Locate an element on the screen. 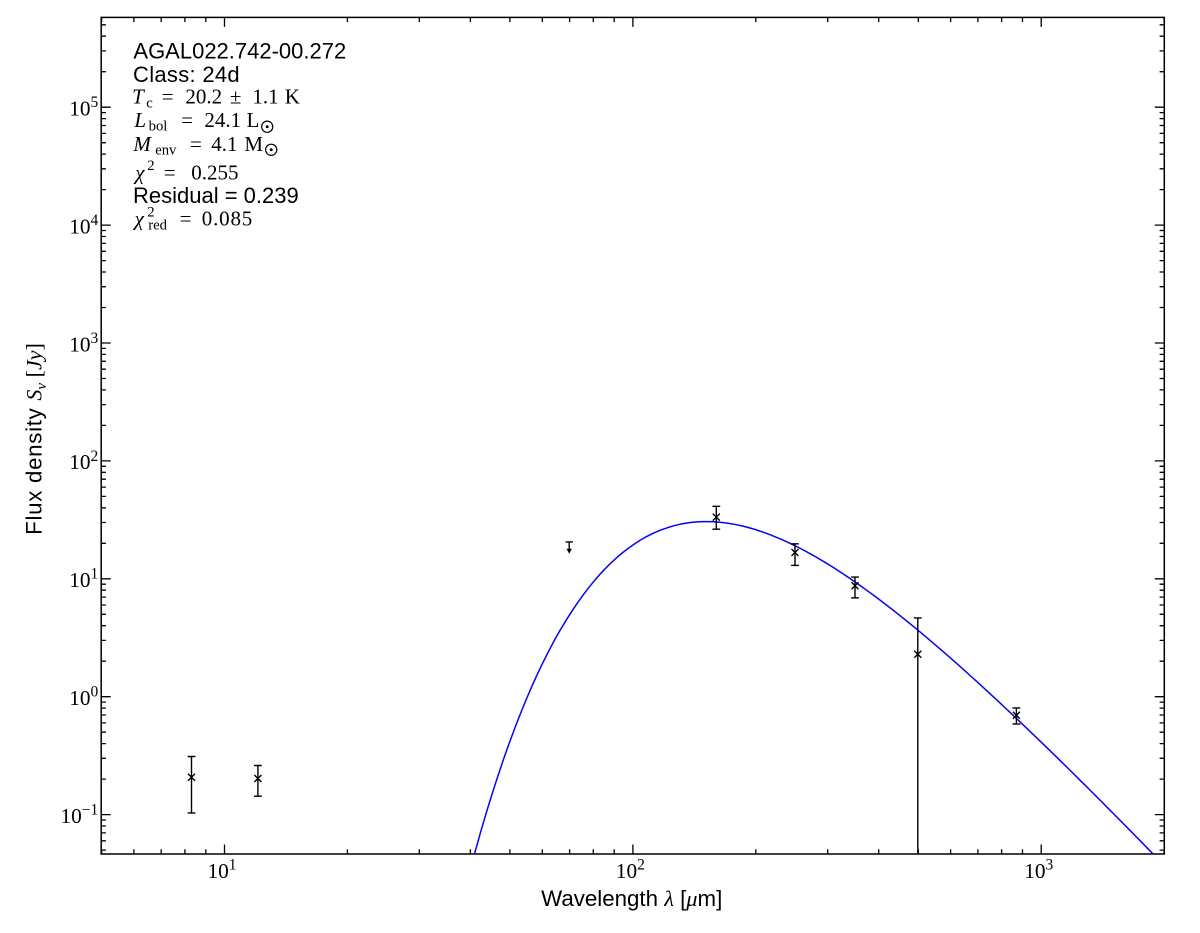  svg-text: Residual = 0.239 is located at coordinates (216, 195).